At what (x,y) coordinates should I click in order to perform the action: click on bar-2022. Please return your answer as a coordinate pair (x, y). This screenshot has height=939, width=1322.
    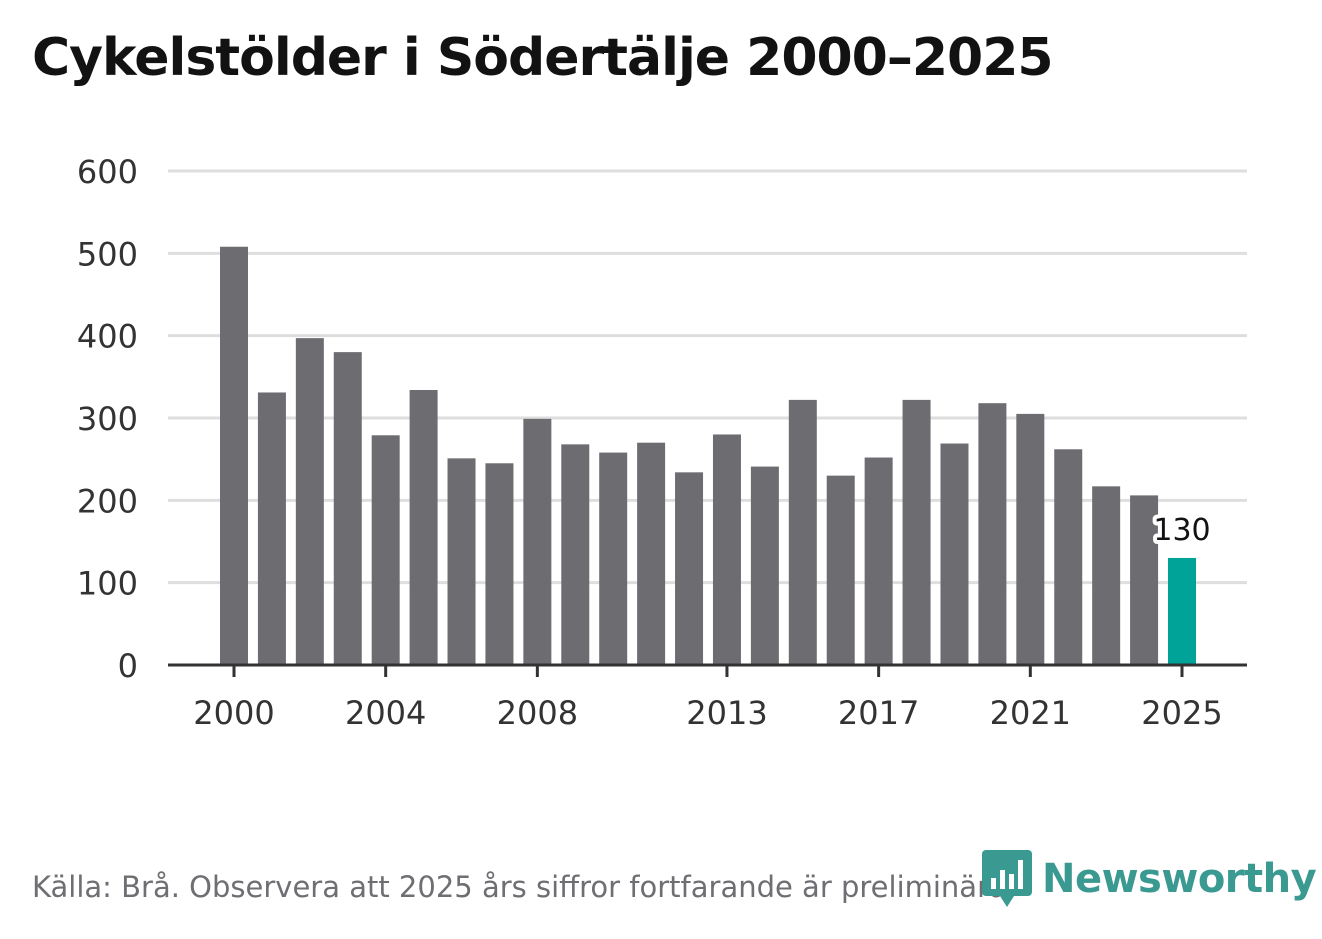
    Looking at the image, I should click on (1068, 557).